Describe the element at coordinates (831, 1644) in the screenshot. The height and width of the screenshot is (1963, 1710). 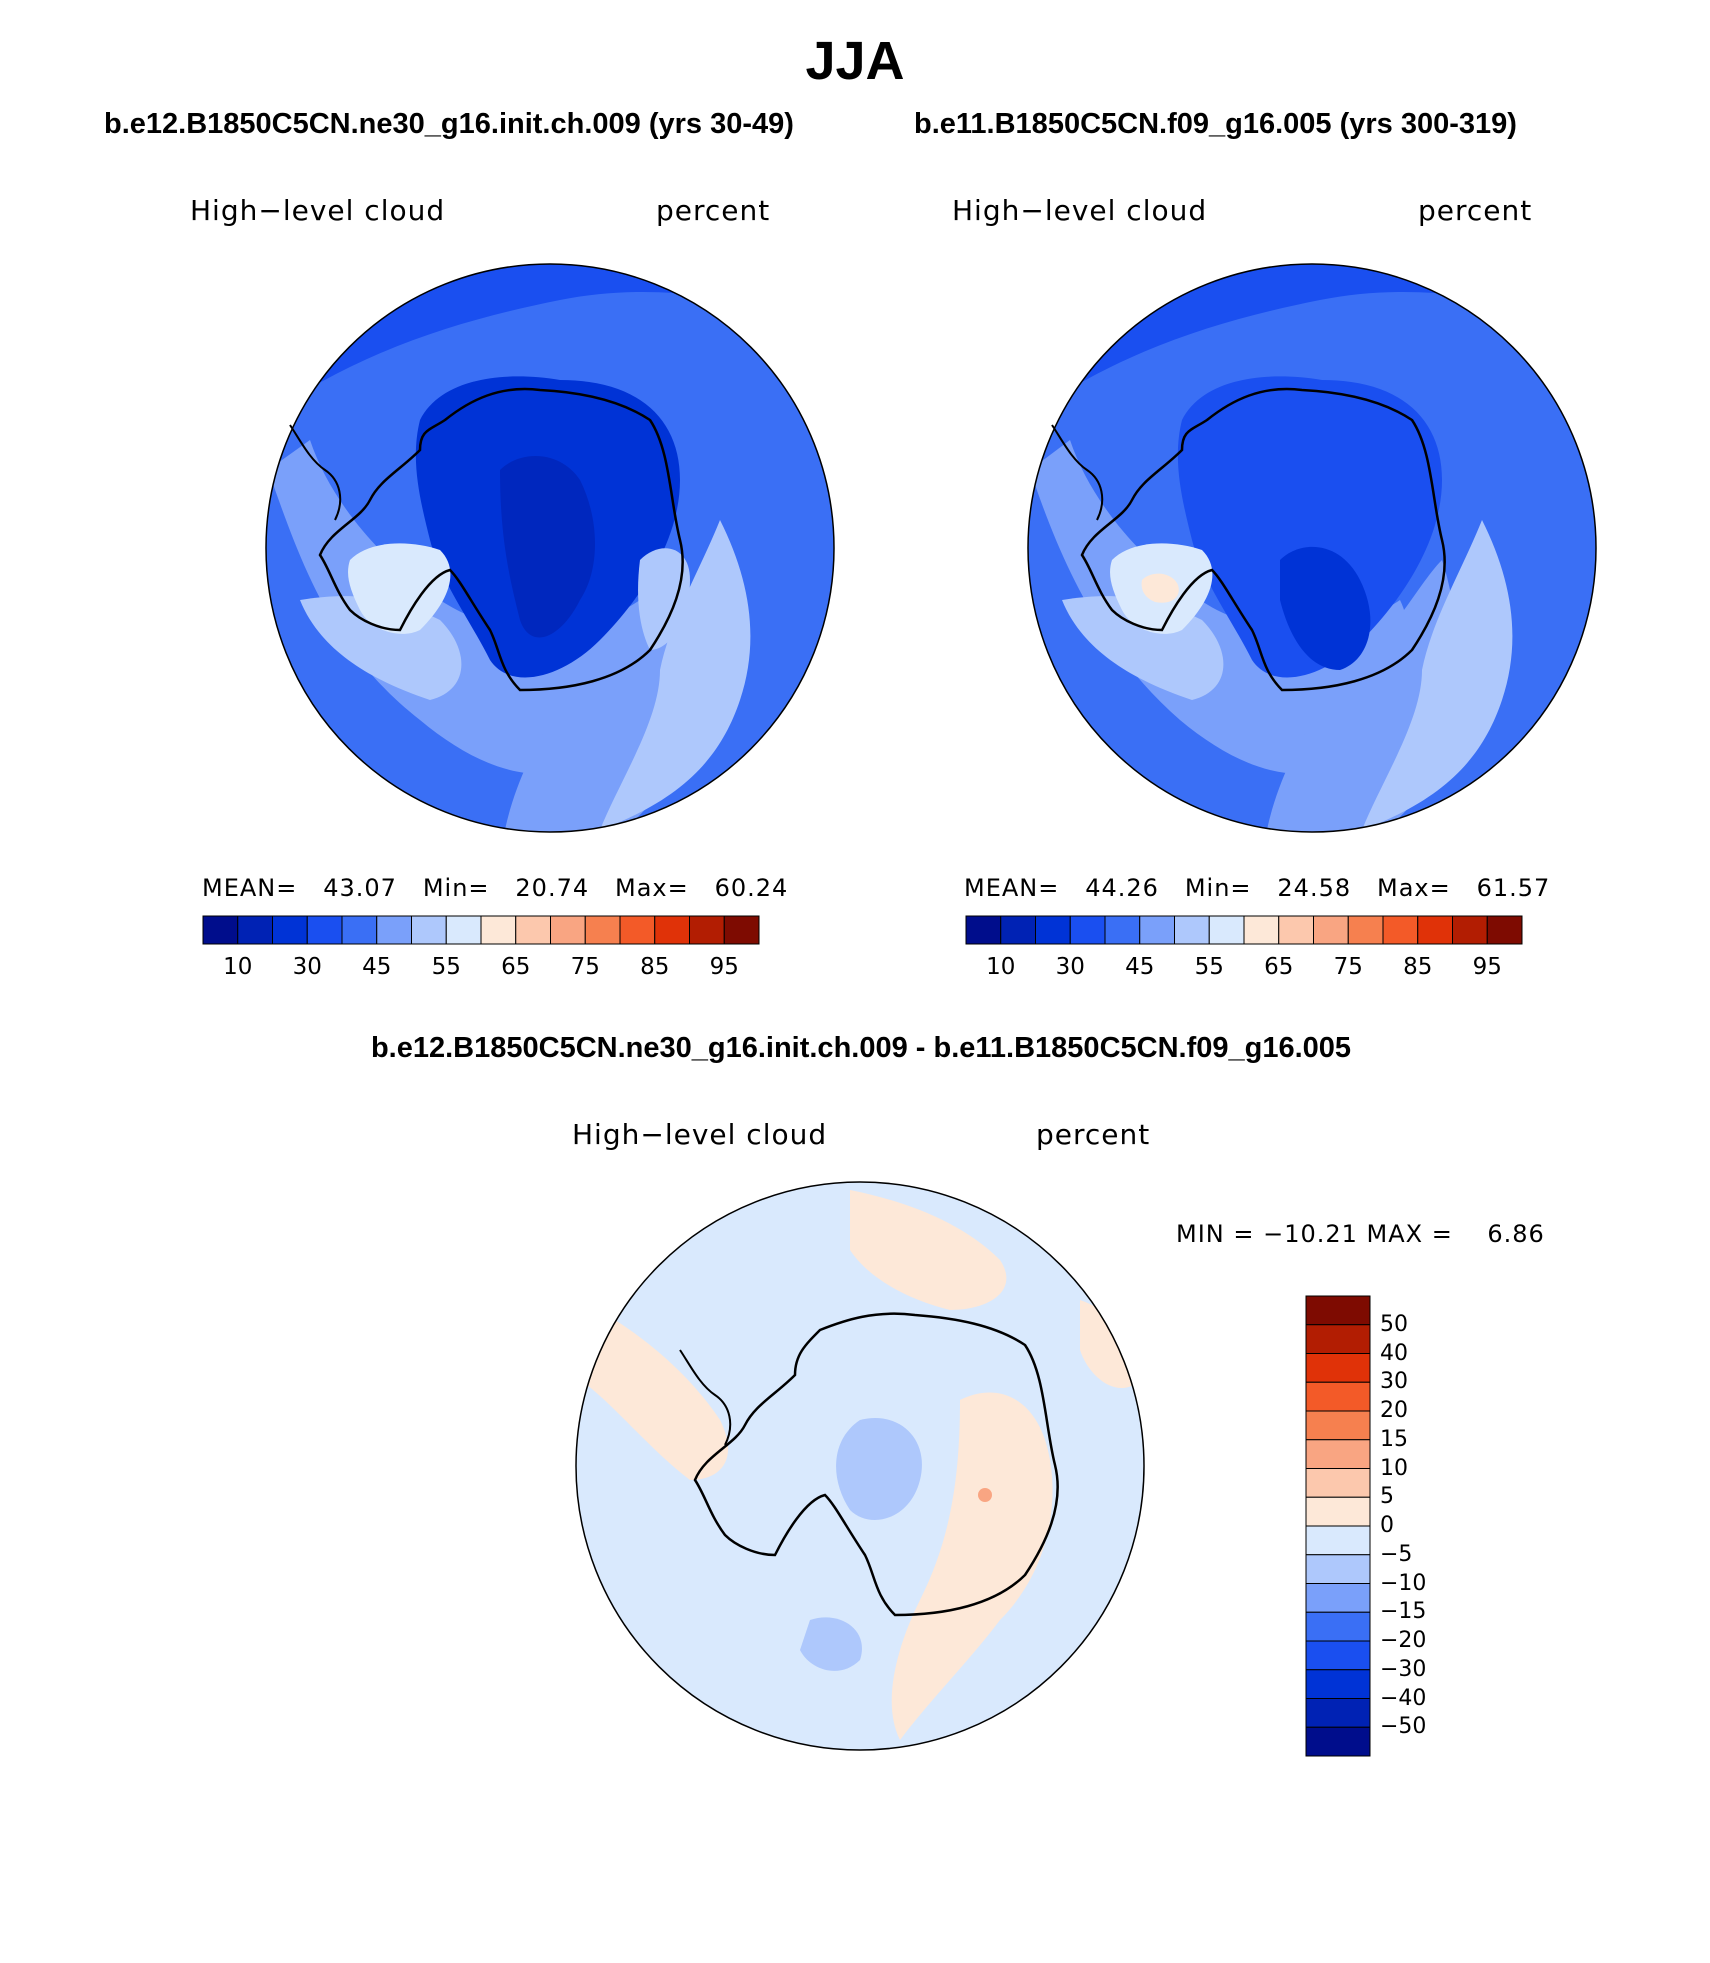
I see `diff-south-negative` at that location.